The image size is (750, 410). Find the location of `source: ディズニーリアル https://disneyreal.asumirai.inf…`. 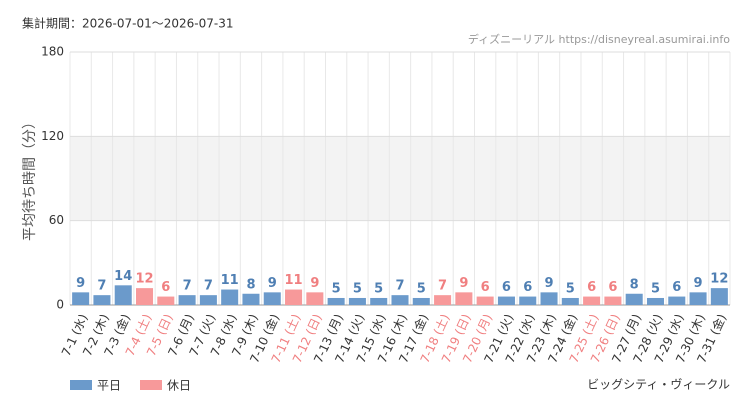

source: ディズニーリアル https://disneyreal.asumirai.inf… is located at coordinates (599, 39).